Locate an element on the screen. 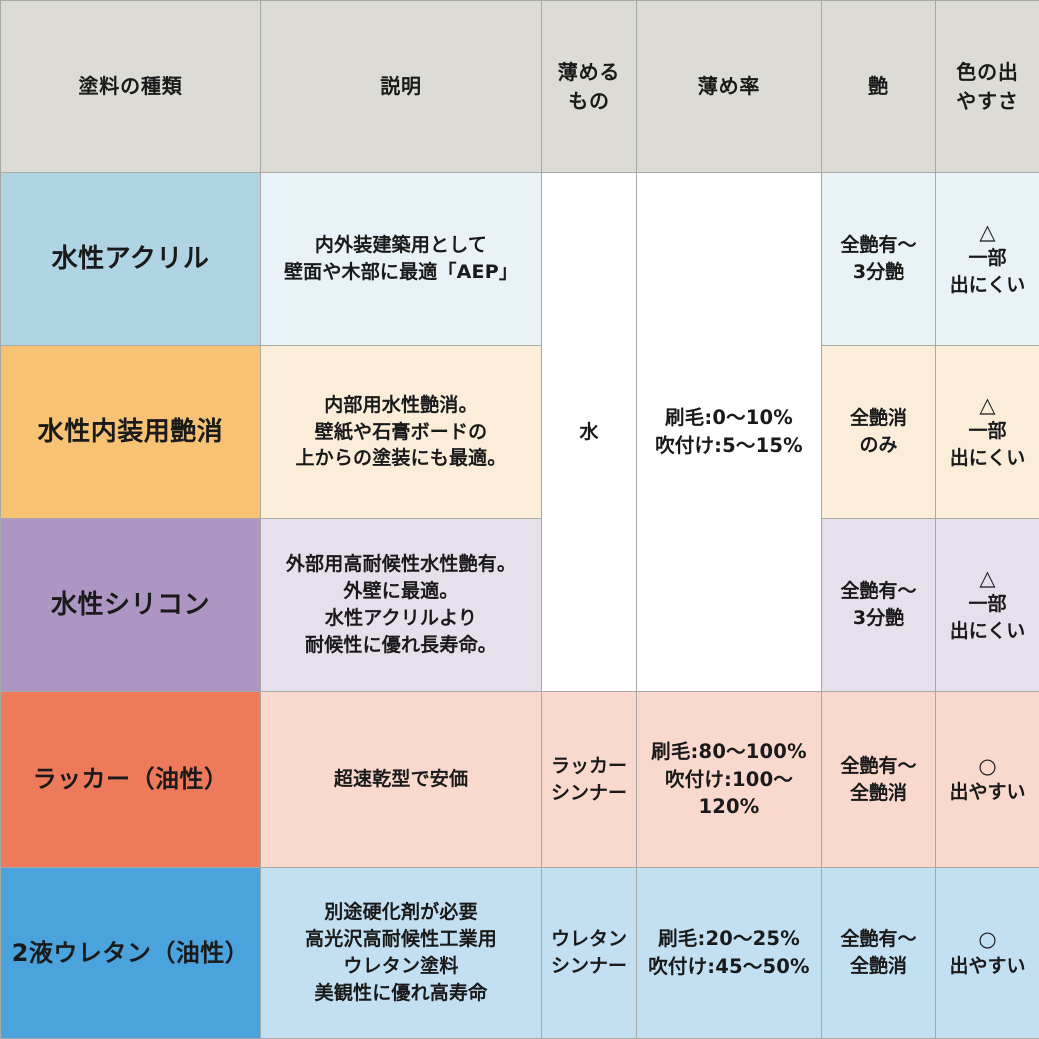 Image resolution: width=1039 pixels, height=1039 pixels. column-header-description: 説明 is located at coordinates (401, 86).